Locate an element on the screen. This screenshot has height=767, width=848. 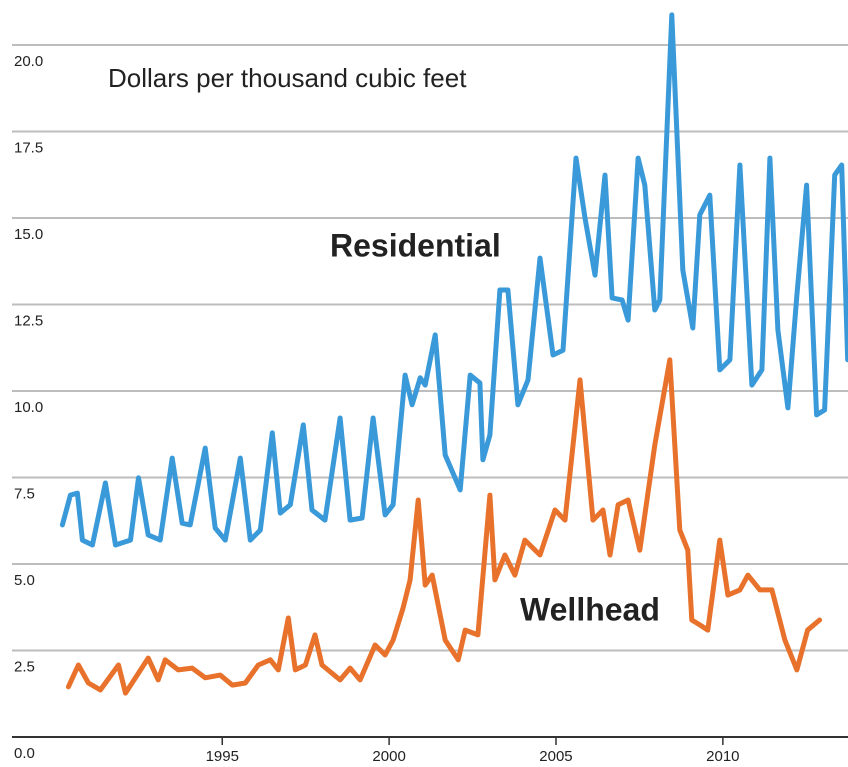
x-tick-label: 2010 is located at coordinates (722, 756).